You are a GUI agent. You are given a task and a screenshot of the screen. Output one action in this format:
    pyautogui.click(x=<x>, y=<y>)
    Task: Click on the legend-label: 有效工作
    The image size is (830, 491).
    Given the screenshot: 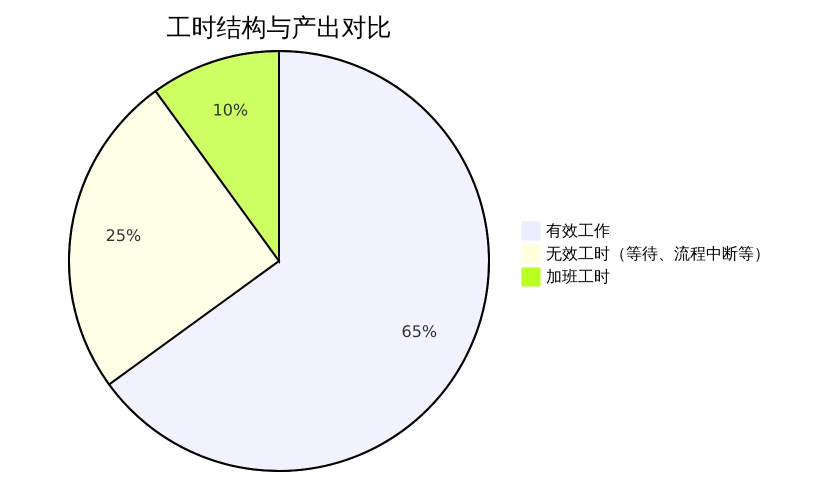 What is the action you would take?
    pyautogui.click(x=578, y=230)
    